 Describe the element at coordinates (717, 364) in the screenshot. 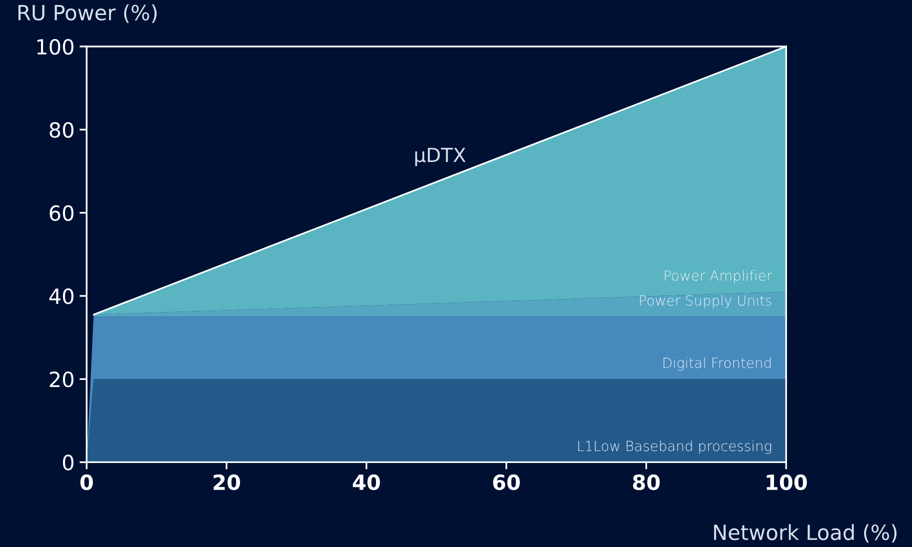

I see `series-label: Digital Frontend` at that location.